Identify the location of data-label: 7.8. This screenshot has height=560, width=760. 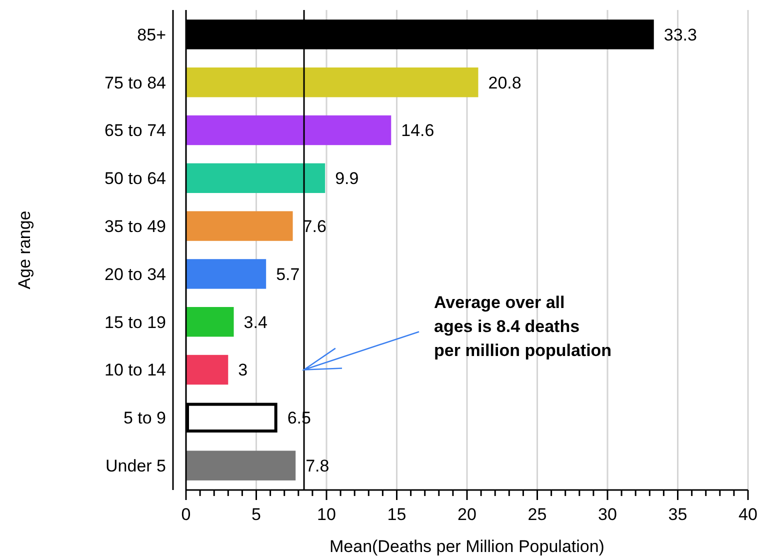
(318, 466).